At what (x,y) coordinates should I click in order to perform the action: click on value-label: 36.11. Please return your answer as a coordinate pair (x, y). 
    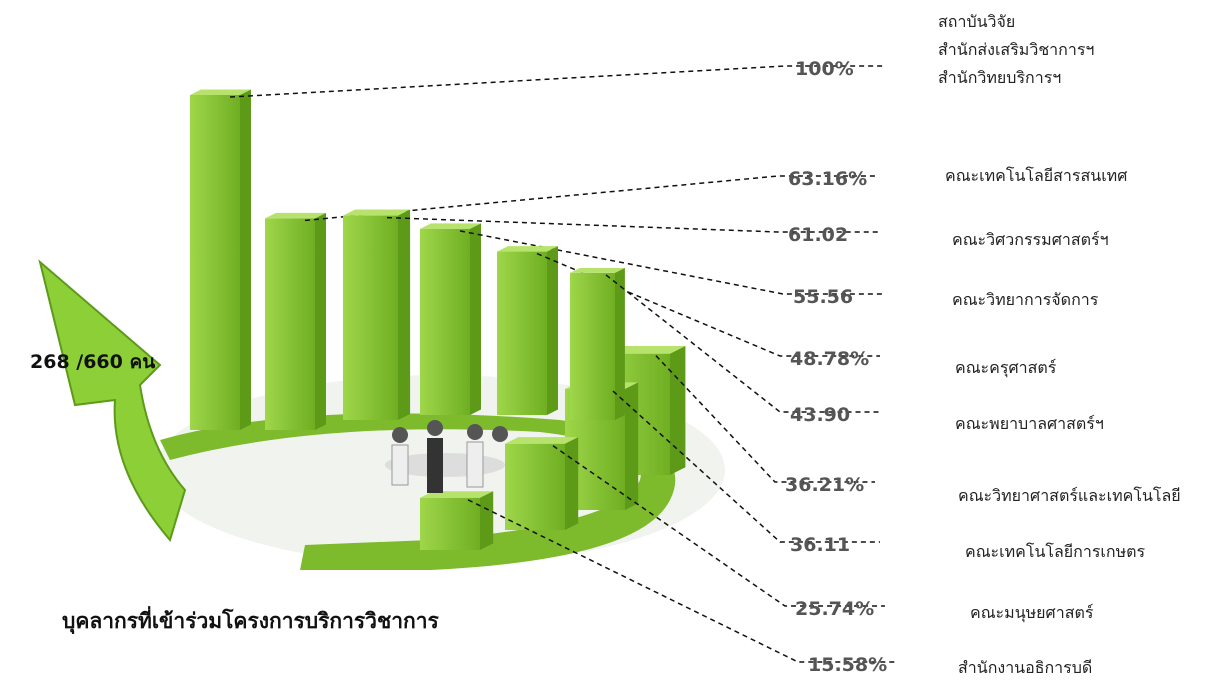
    Looking at the image, I should click on (820, 545).